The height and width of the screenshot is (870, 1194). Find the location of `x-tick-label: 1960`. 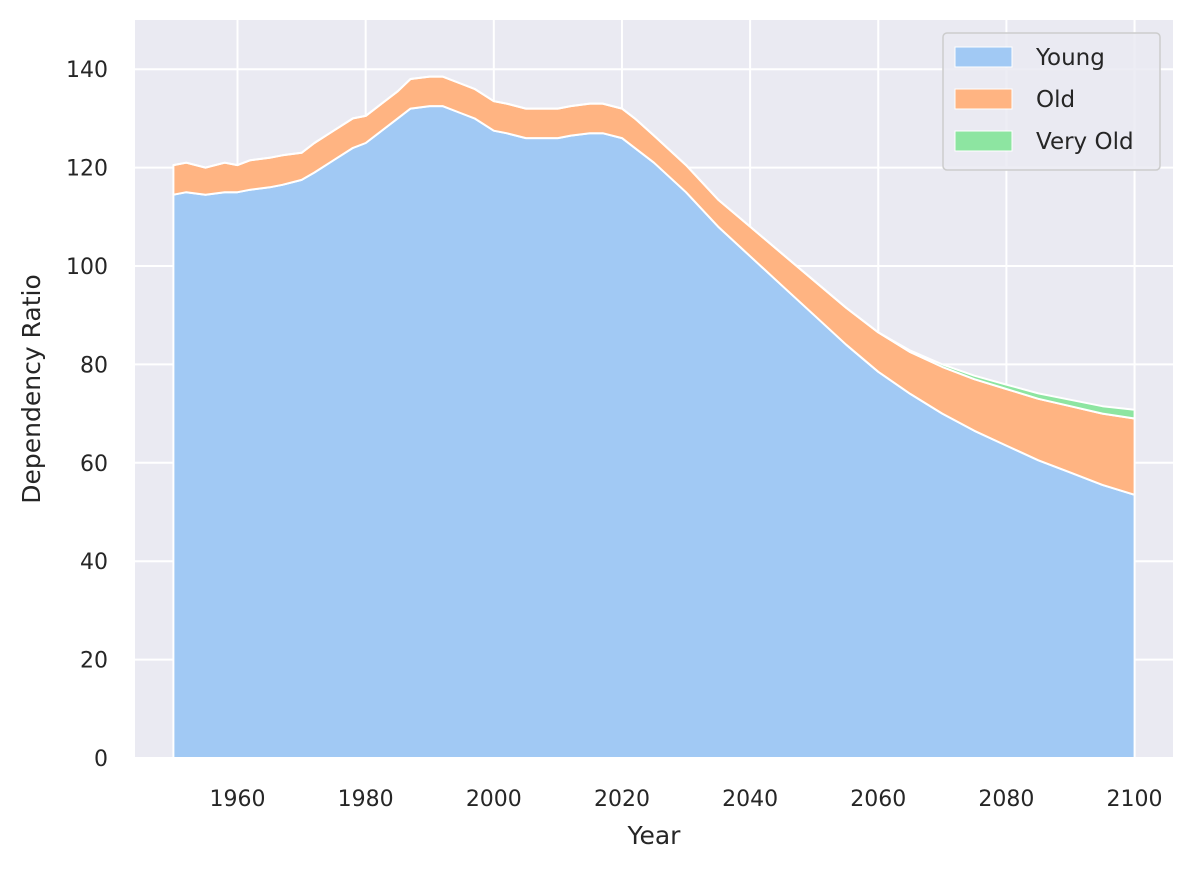

x-tick-label: 1960 is located at coordinates (238, 799).